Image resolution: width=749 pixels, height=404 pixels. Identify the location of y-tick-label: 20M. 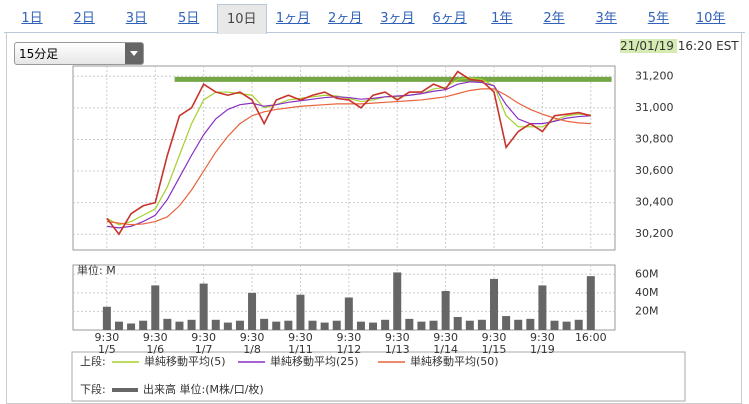
(647, 310).